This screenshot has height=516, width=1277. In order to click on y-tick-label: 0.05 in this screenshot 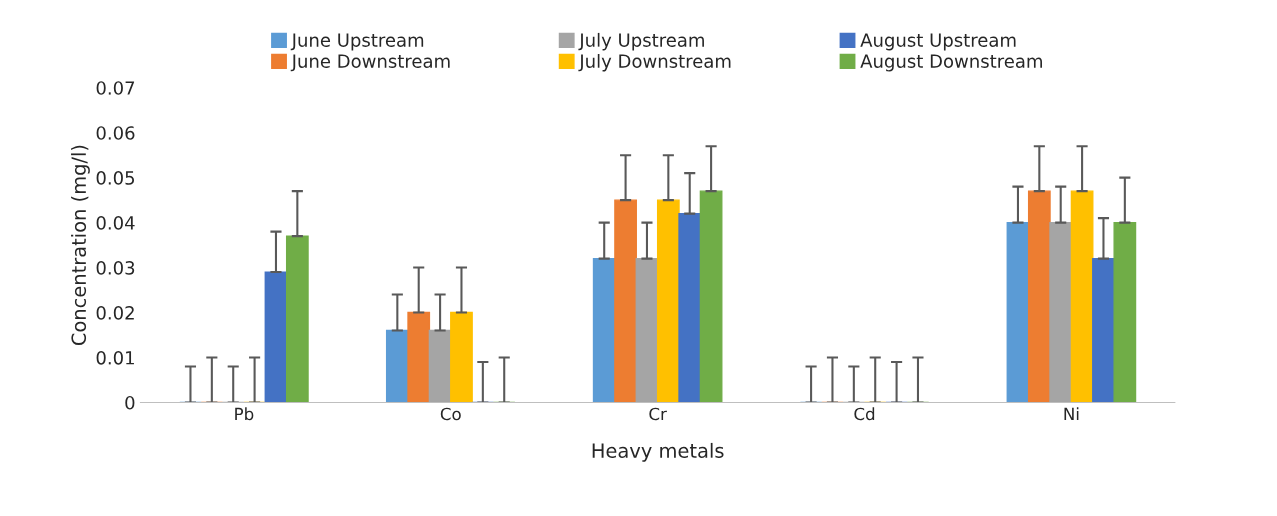, I will do `click(115, 178)`.